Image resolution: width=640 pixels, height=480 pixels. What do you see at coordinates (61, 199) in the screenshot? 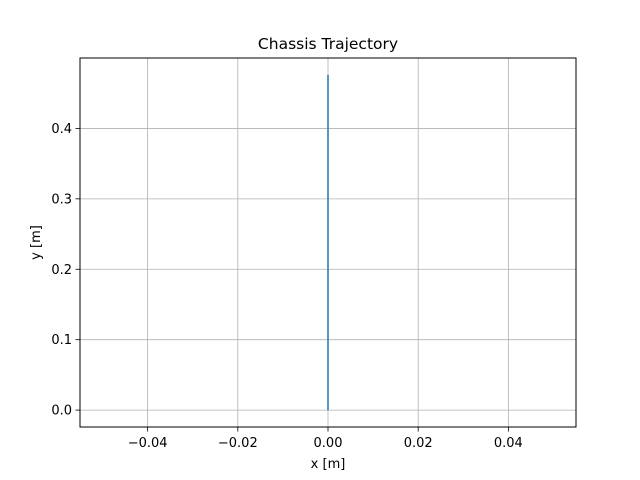
I see `y-tick-label: 0.3` at bounding box center [61, 199].